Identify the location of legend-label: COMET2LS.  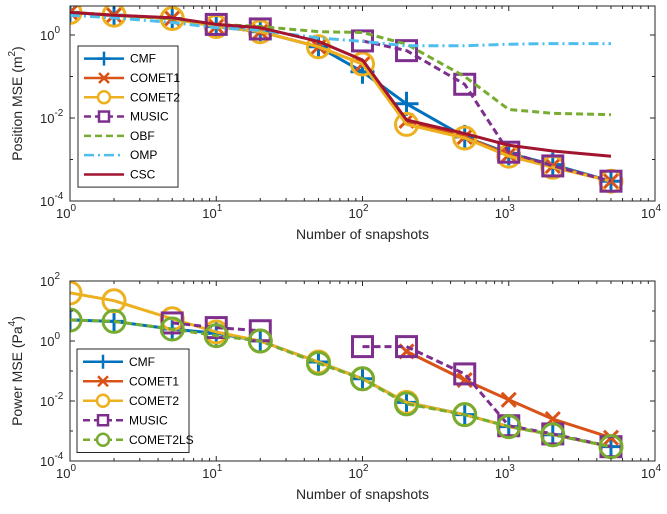
(161, 440).